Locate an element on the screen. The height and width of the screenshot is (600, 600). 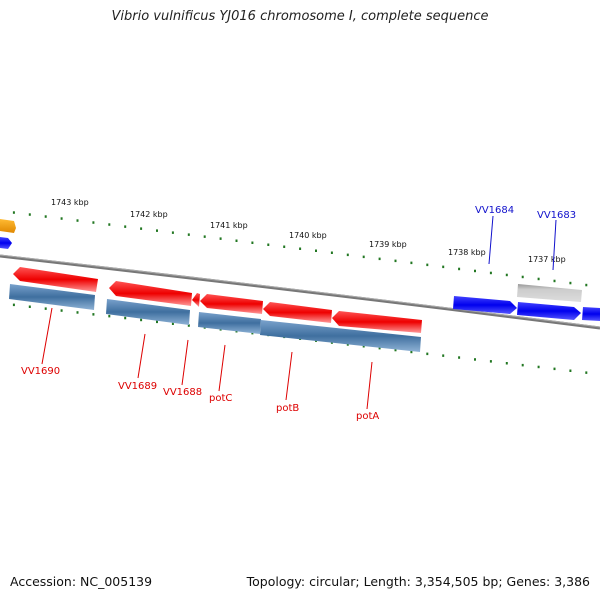
outer-scale-ticks is located at coordinates (300, 249).